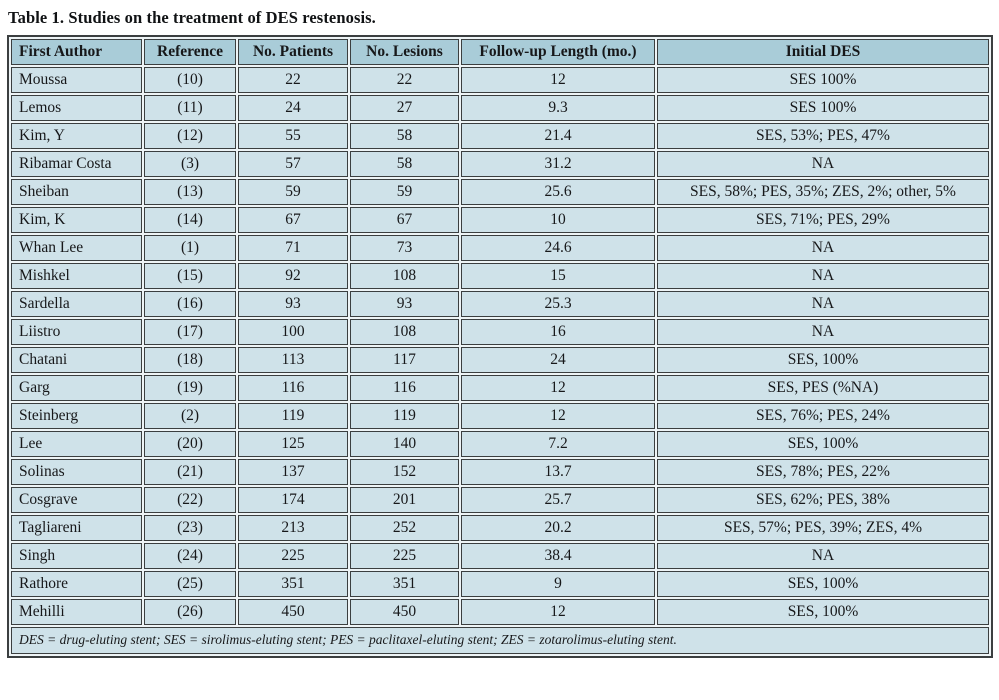  Describe the element at coordinates (293, 248) in the screenshot. I see `table-cell: 71` at that location.